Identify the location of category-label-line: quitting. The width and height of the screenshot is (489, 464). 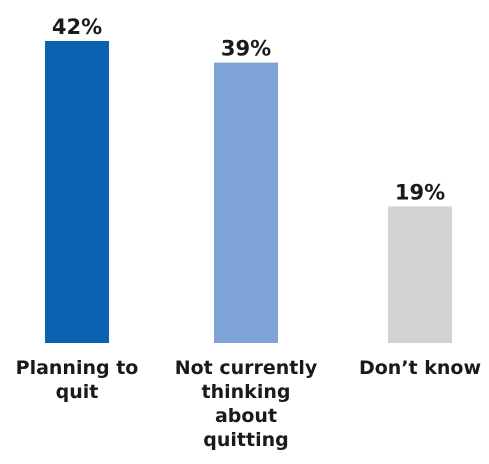
(245, 440).